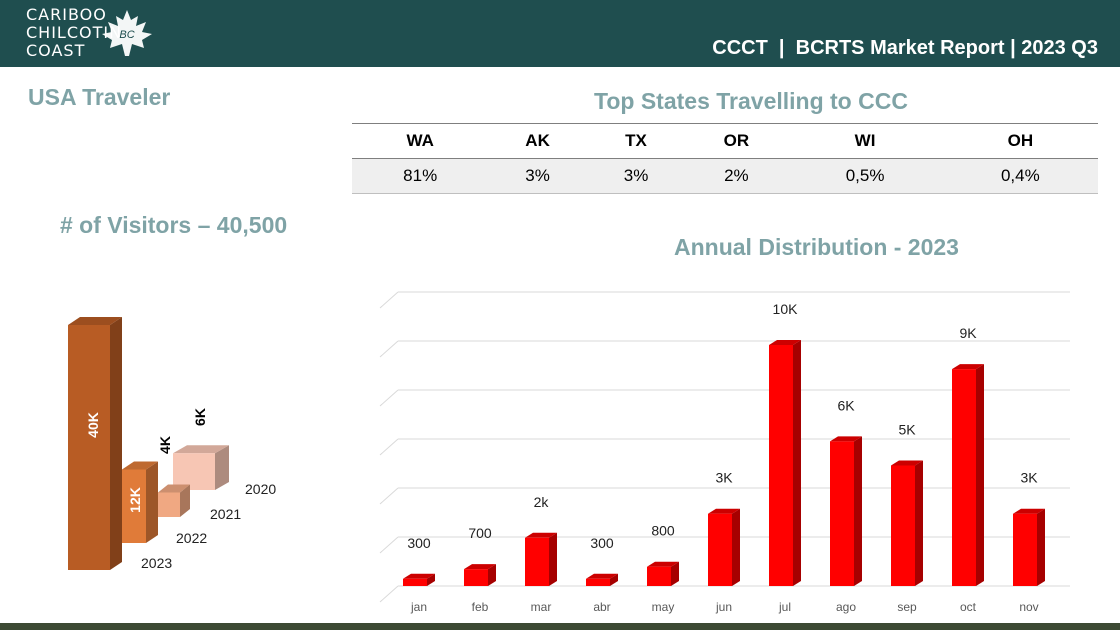 The image size is (1120, 630). Describe the element at coordinates (541, 607) in the screenshot. I see `x-tick-label: mar` at that location.